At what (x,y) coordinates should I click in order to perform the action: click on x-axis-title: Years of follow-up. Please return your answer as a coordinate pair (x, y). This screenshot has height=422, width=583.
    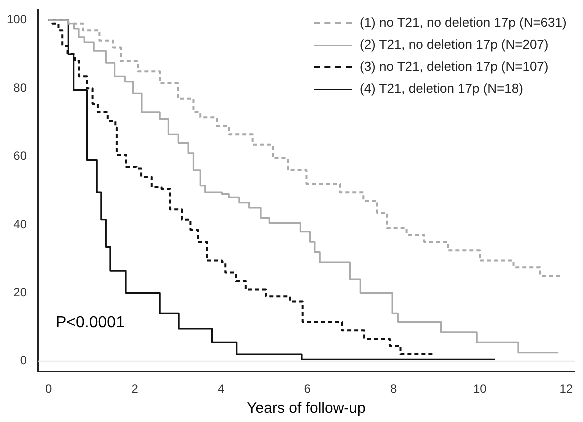
    Looking at the image, I should click on (306, 409).